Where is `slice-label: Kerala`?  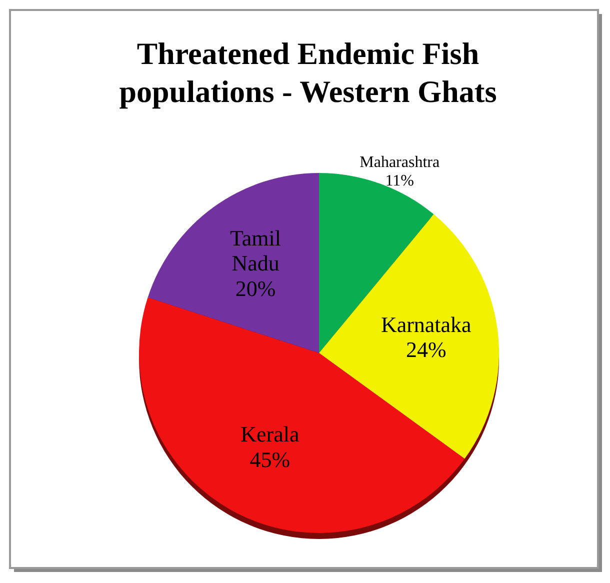 slice-label: Kerala is located at coordinates (270, 434).